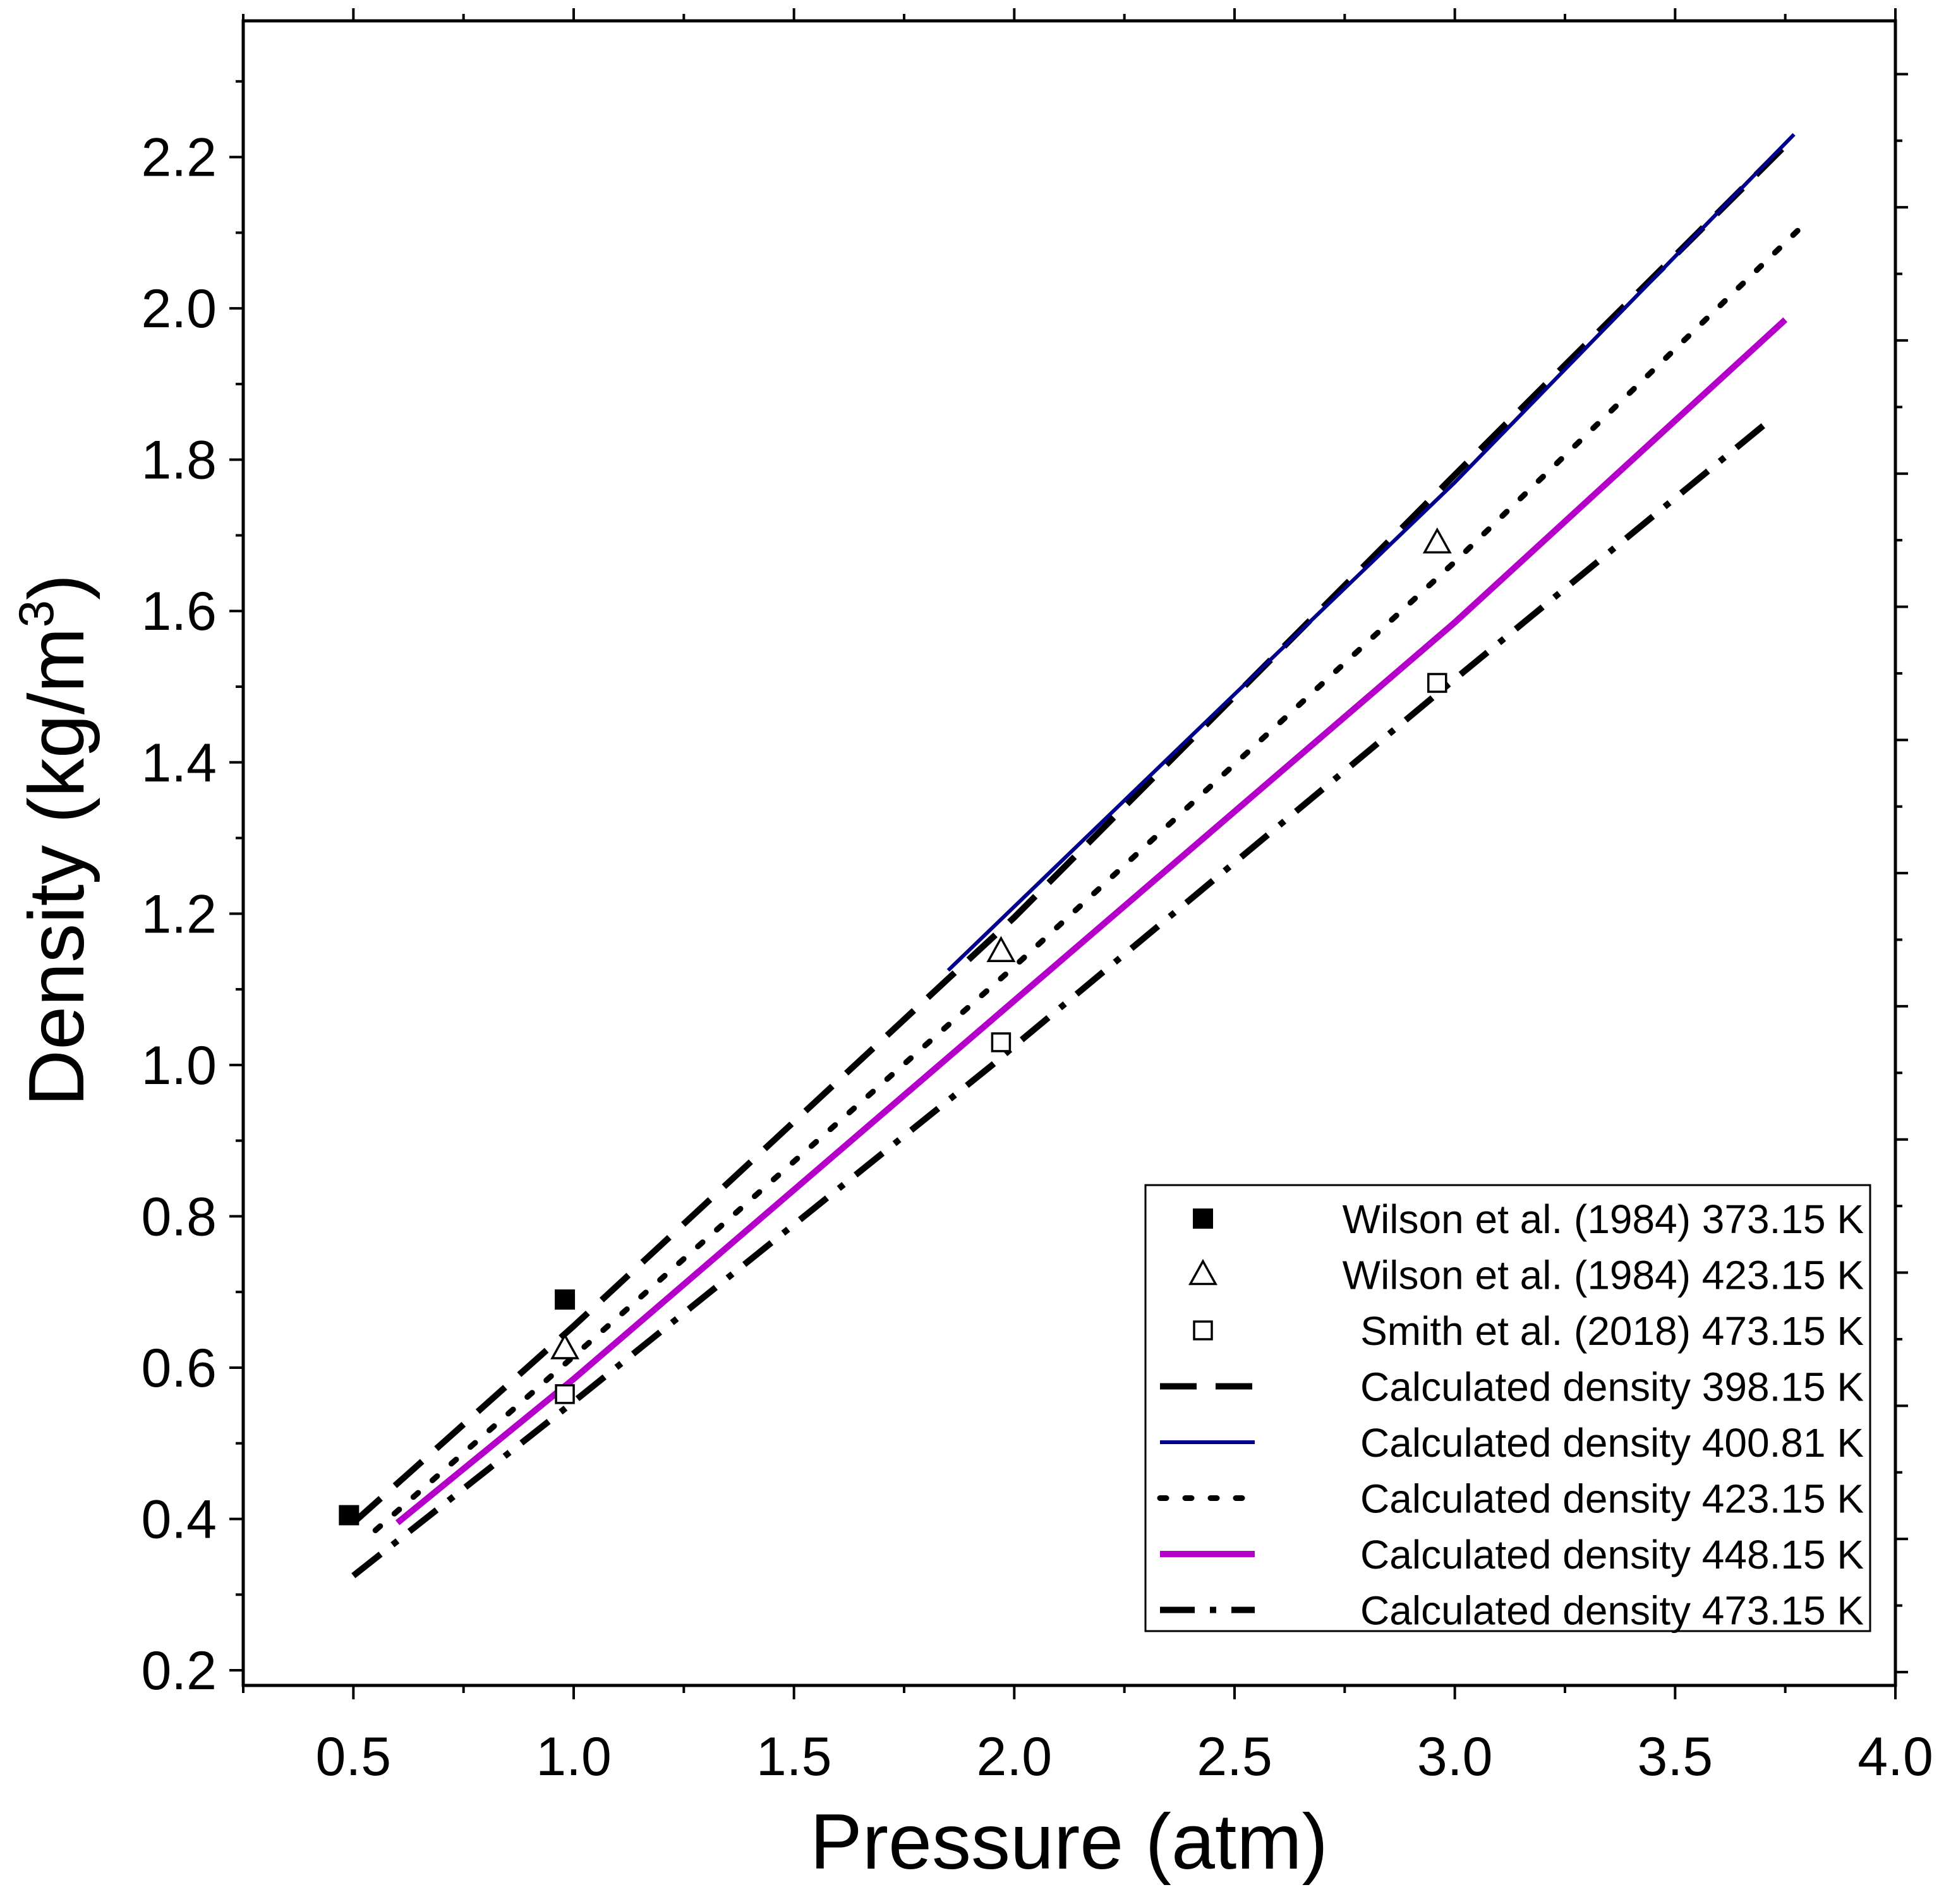 This screenshot has width=1951, height=1904. I want to click on legend-label: Wilson et al. (1984) 423.15 K, so click(1603, 1275).